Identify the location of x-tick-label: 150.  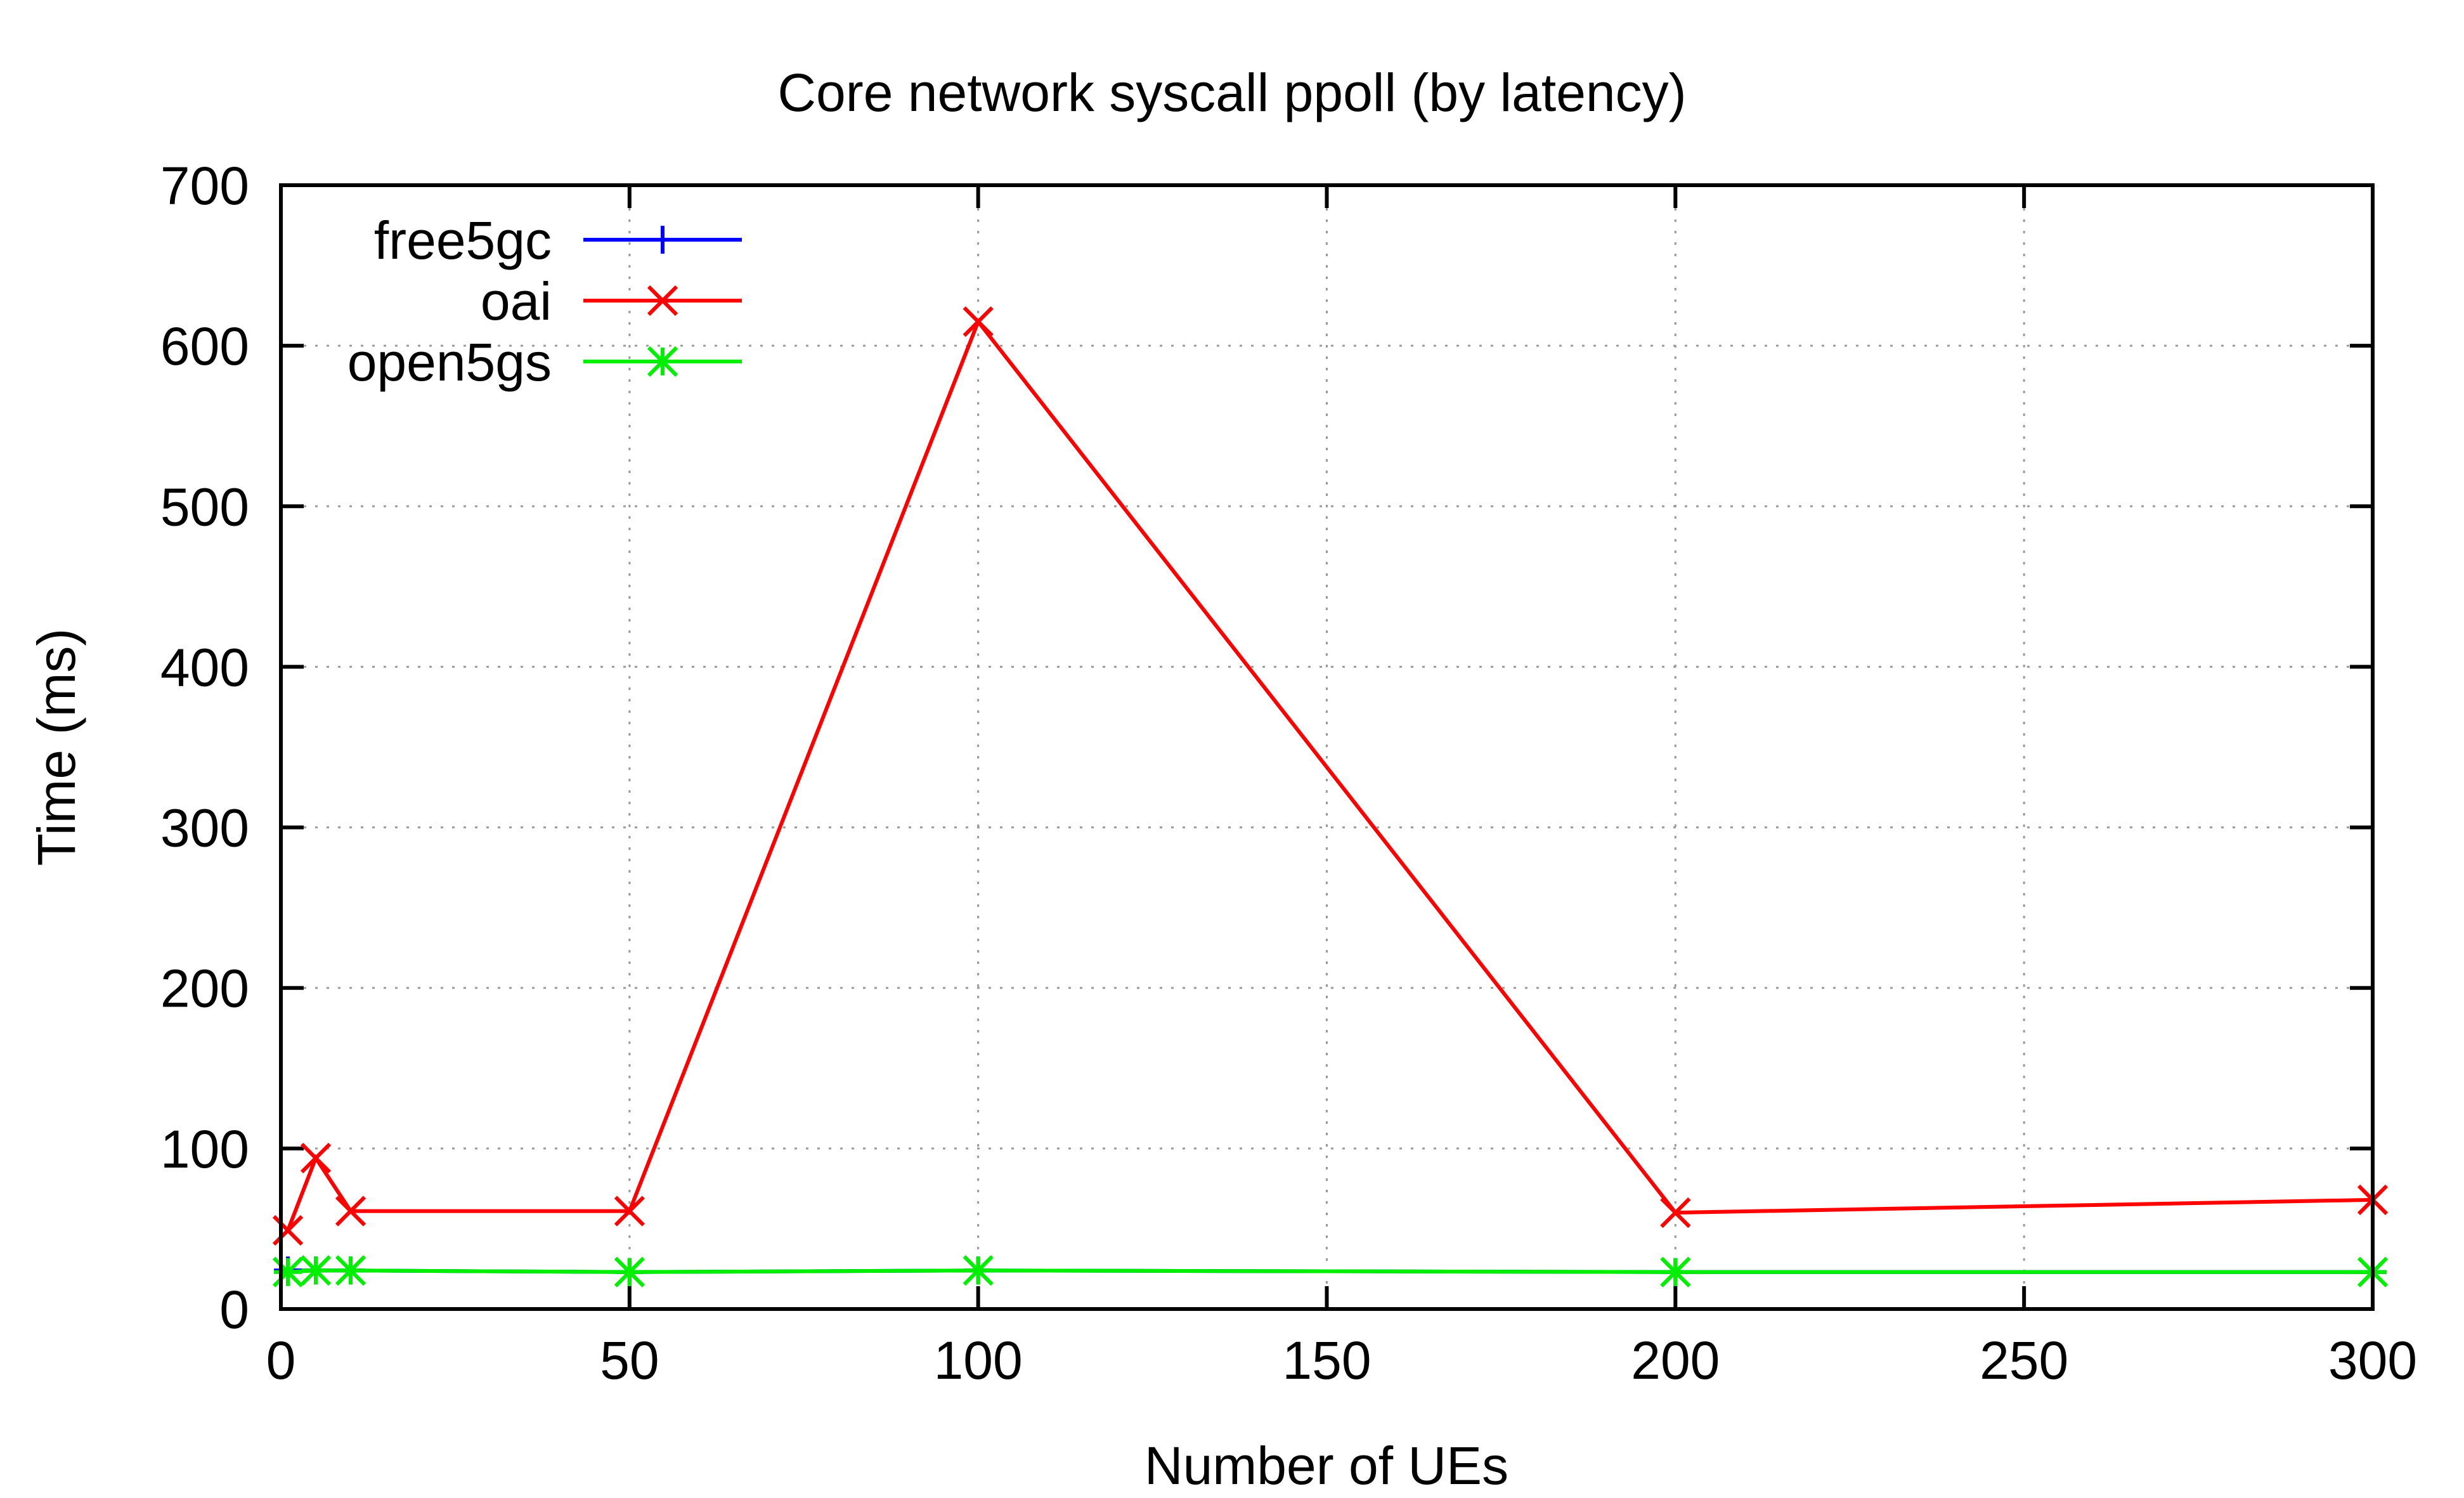
(1326, 1360).